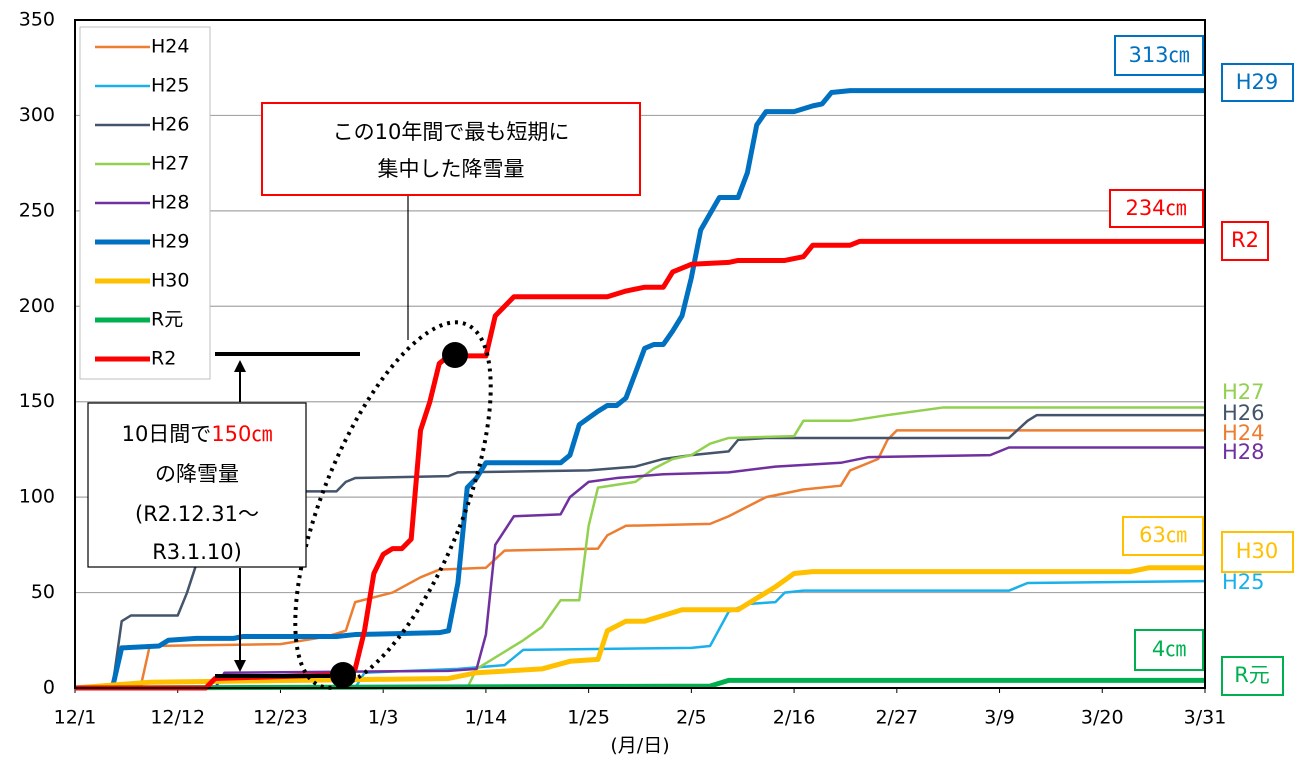  What do you see at coordinates (75, 718) in the screenshot?
I see `x-tick-label: 12/1` at bounding box center [75, 718].